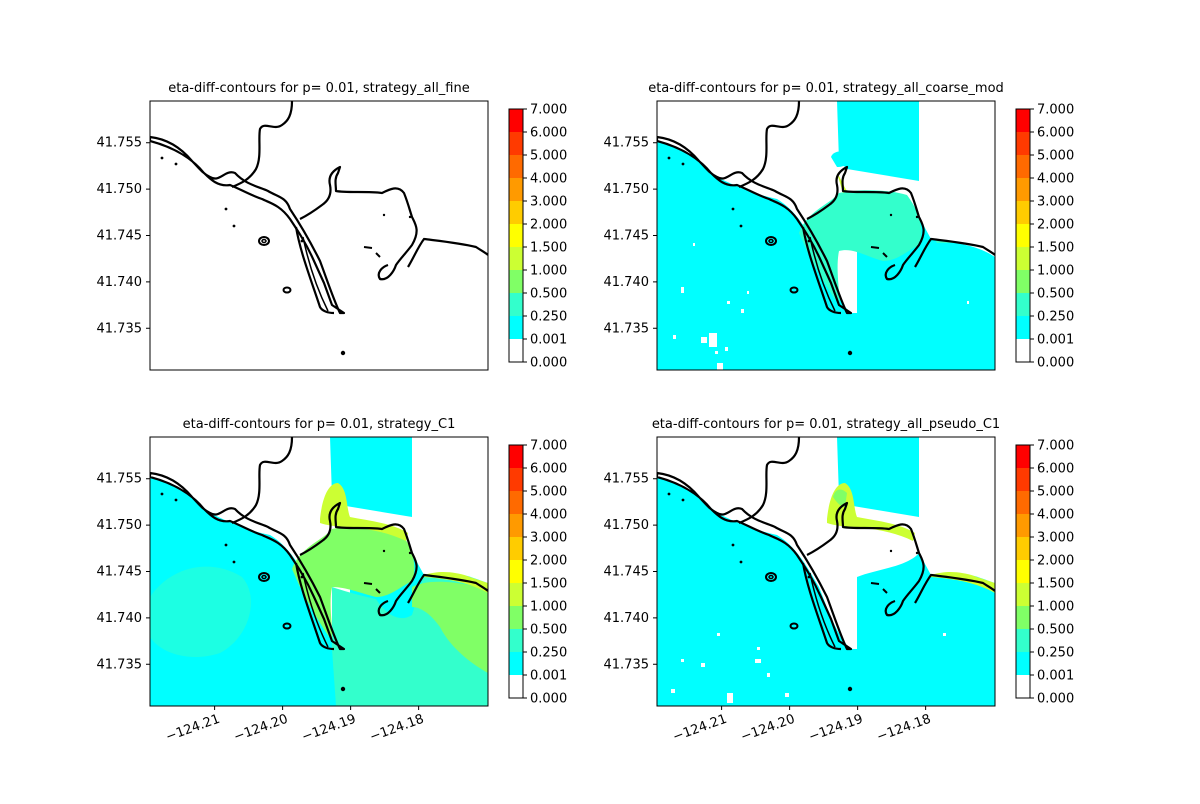 The image size is (1200, 804). Describe the element at coordinates (802, 725) in the screenshot. I see `x-axis: −124.21 −124.20 −124.19 −124.18` at that location.